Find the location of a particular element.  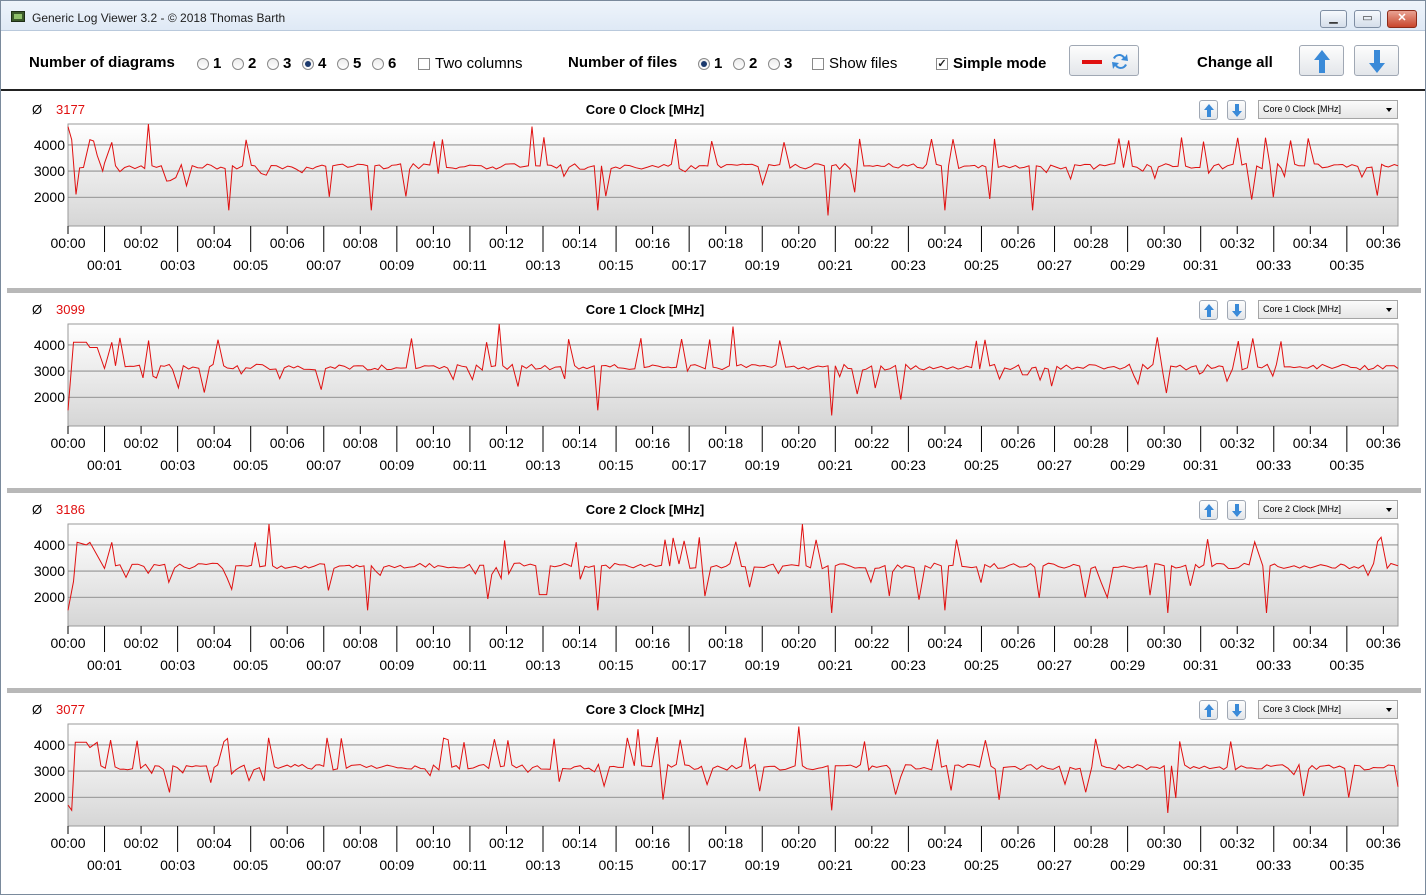

y-tick-label: 2000 is located at coordinates (49, 797).